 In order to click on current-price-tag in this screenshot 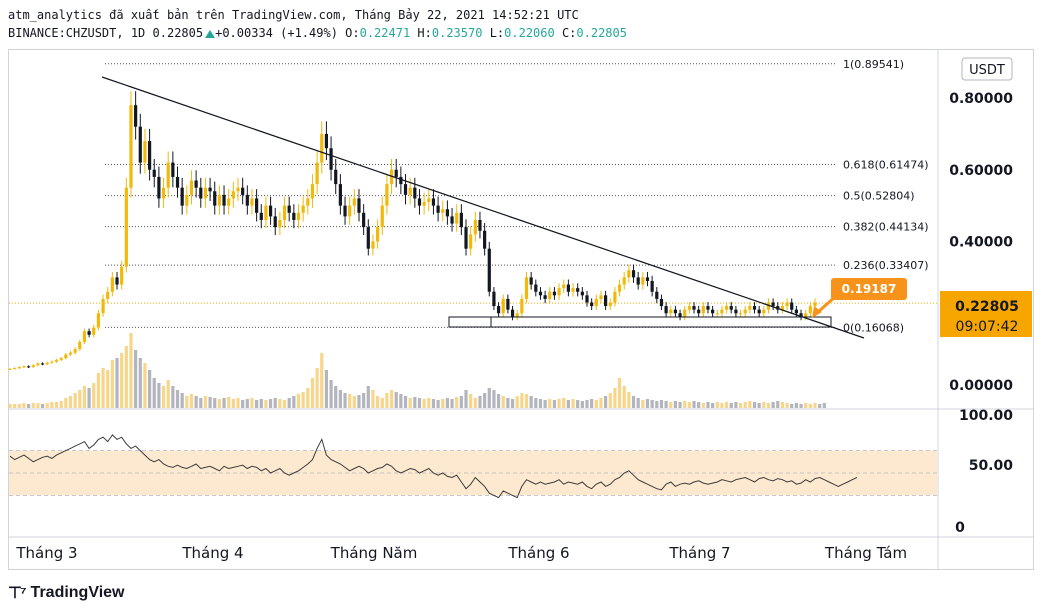, I will do `click(986, 314)`.